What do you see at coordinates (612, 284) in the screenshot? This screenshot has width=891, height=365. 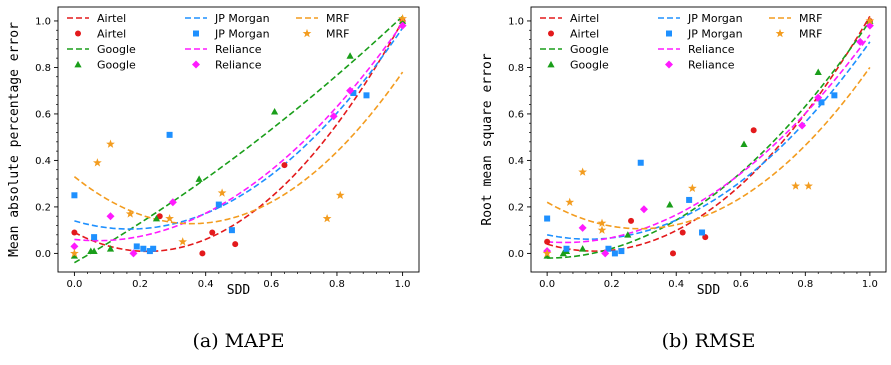 I see `x-tick-label: 0.2` at bounding box center [612, 284].